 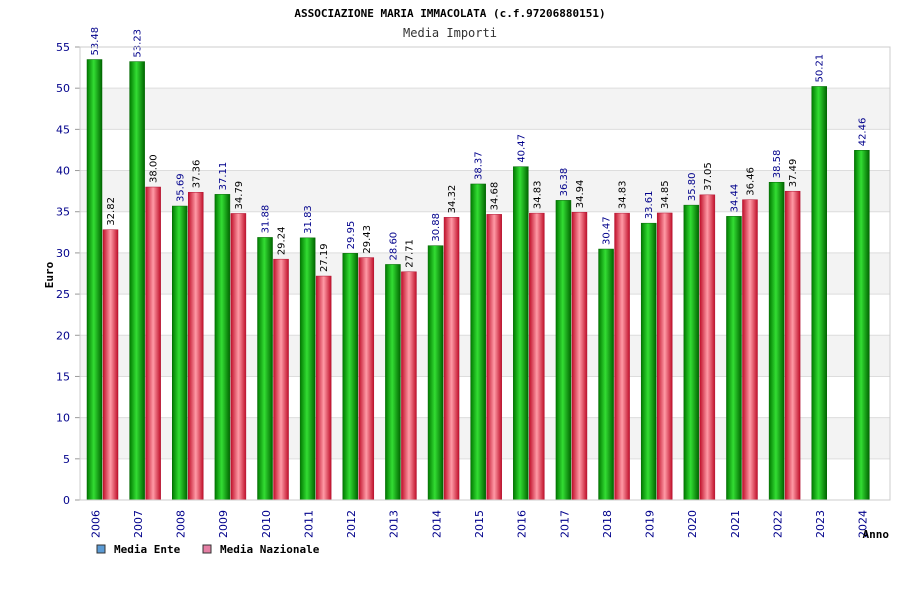 I want to click on bar-media-ente-2022, so click(x=776, y=341).